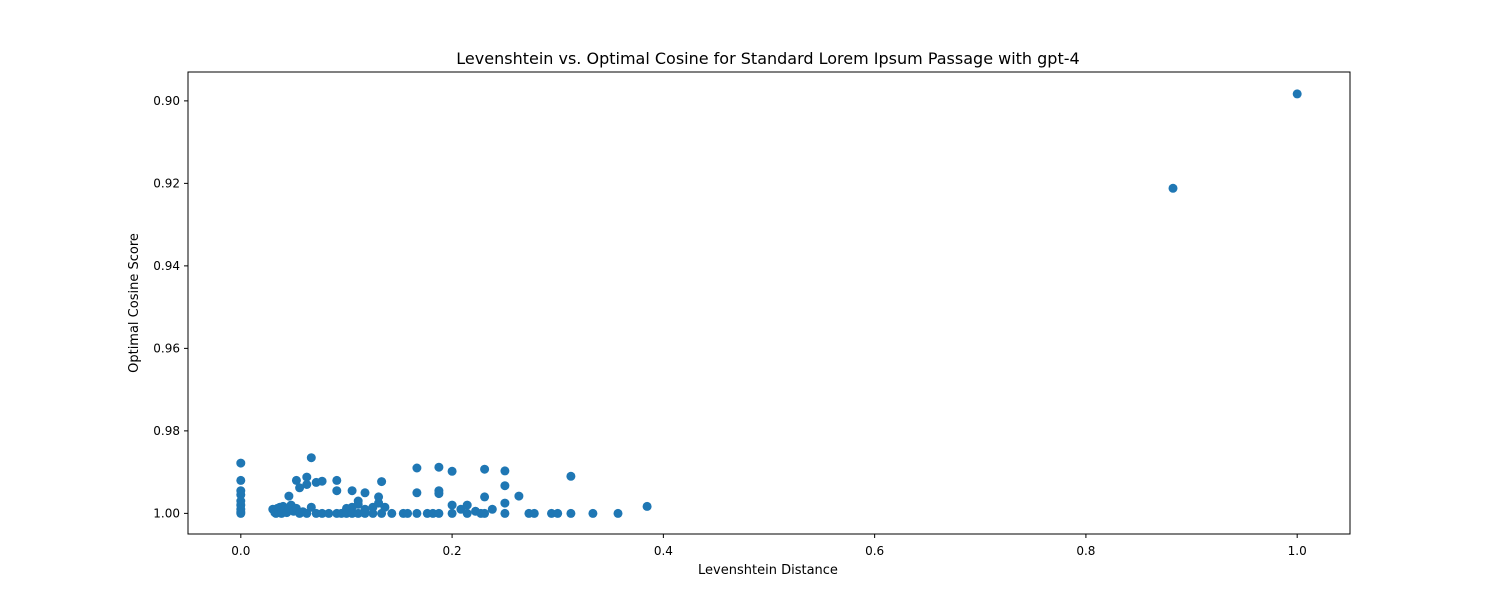  Describe the element at coordinates (166, 348) in the screenshot. I see `y-tick-label: 0.96` at that location.